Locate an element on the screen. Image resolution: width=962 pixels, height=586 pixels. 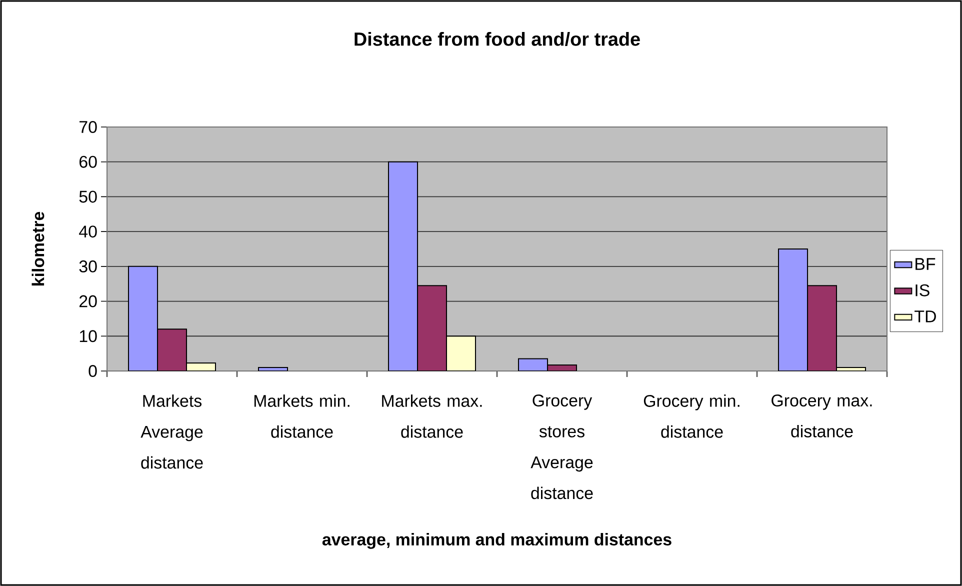
y-tick-label: 60 is located at coordinates (88, 162).